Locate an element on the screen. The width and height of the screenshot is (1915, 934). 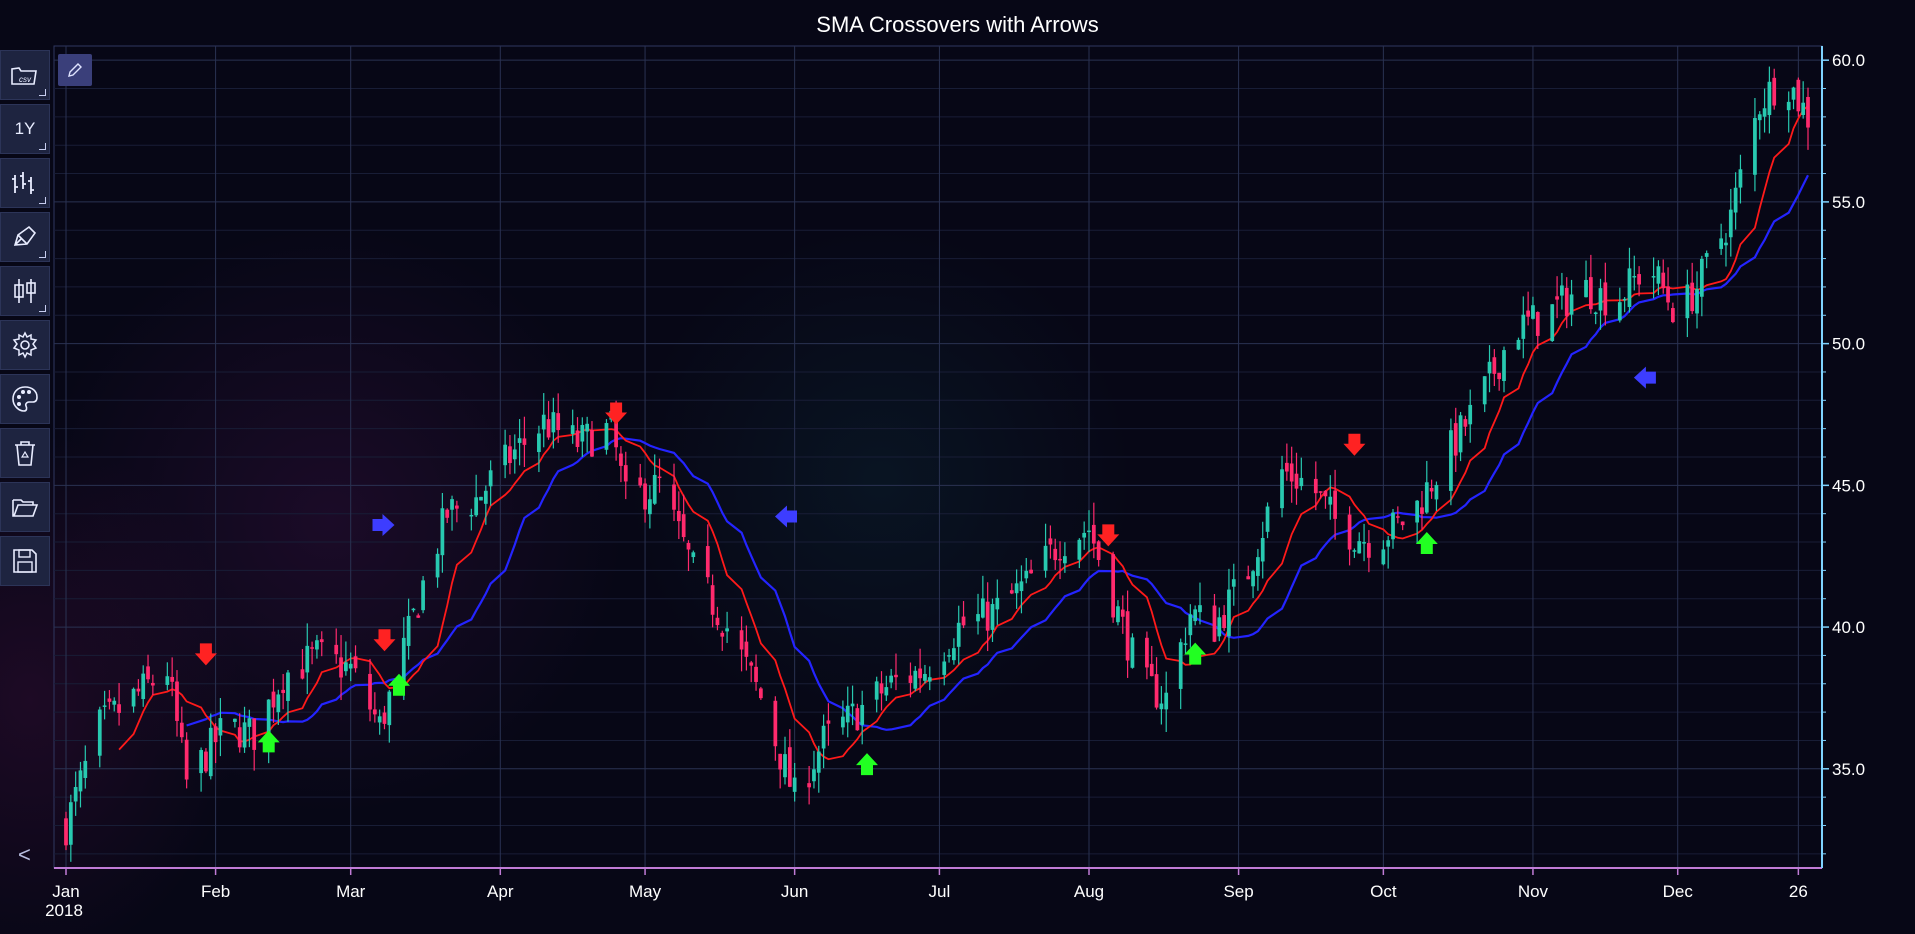
x-tick-label: Oct is located at coordinates (1383, 891).